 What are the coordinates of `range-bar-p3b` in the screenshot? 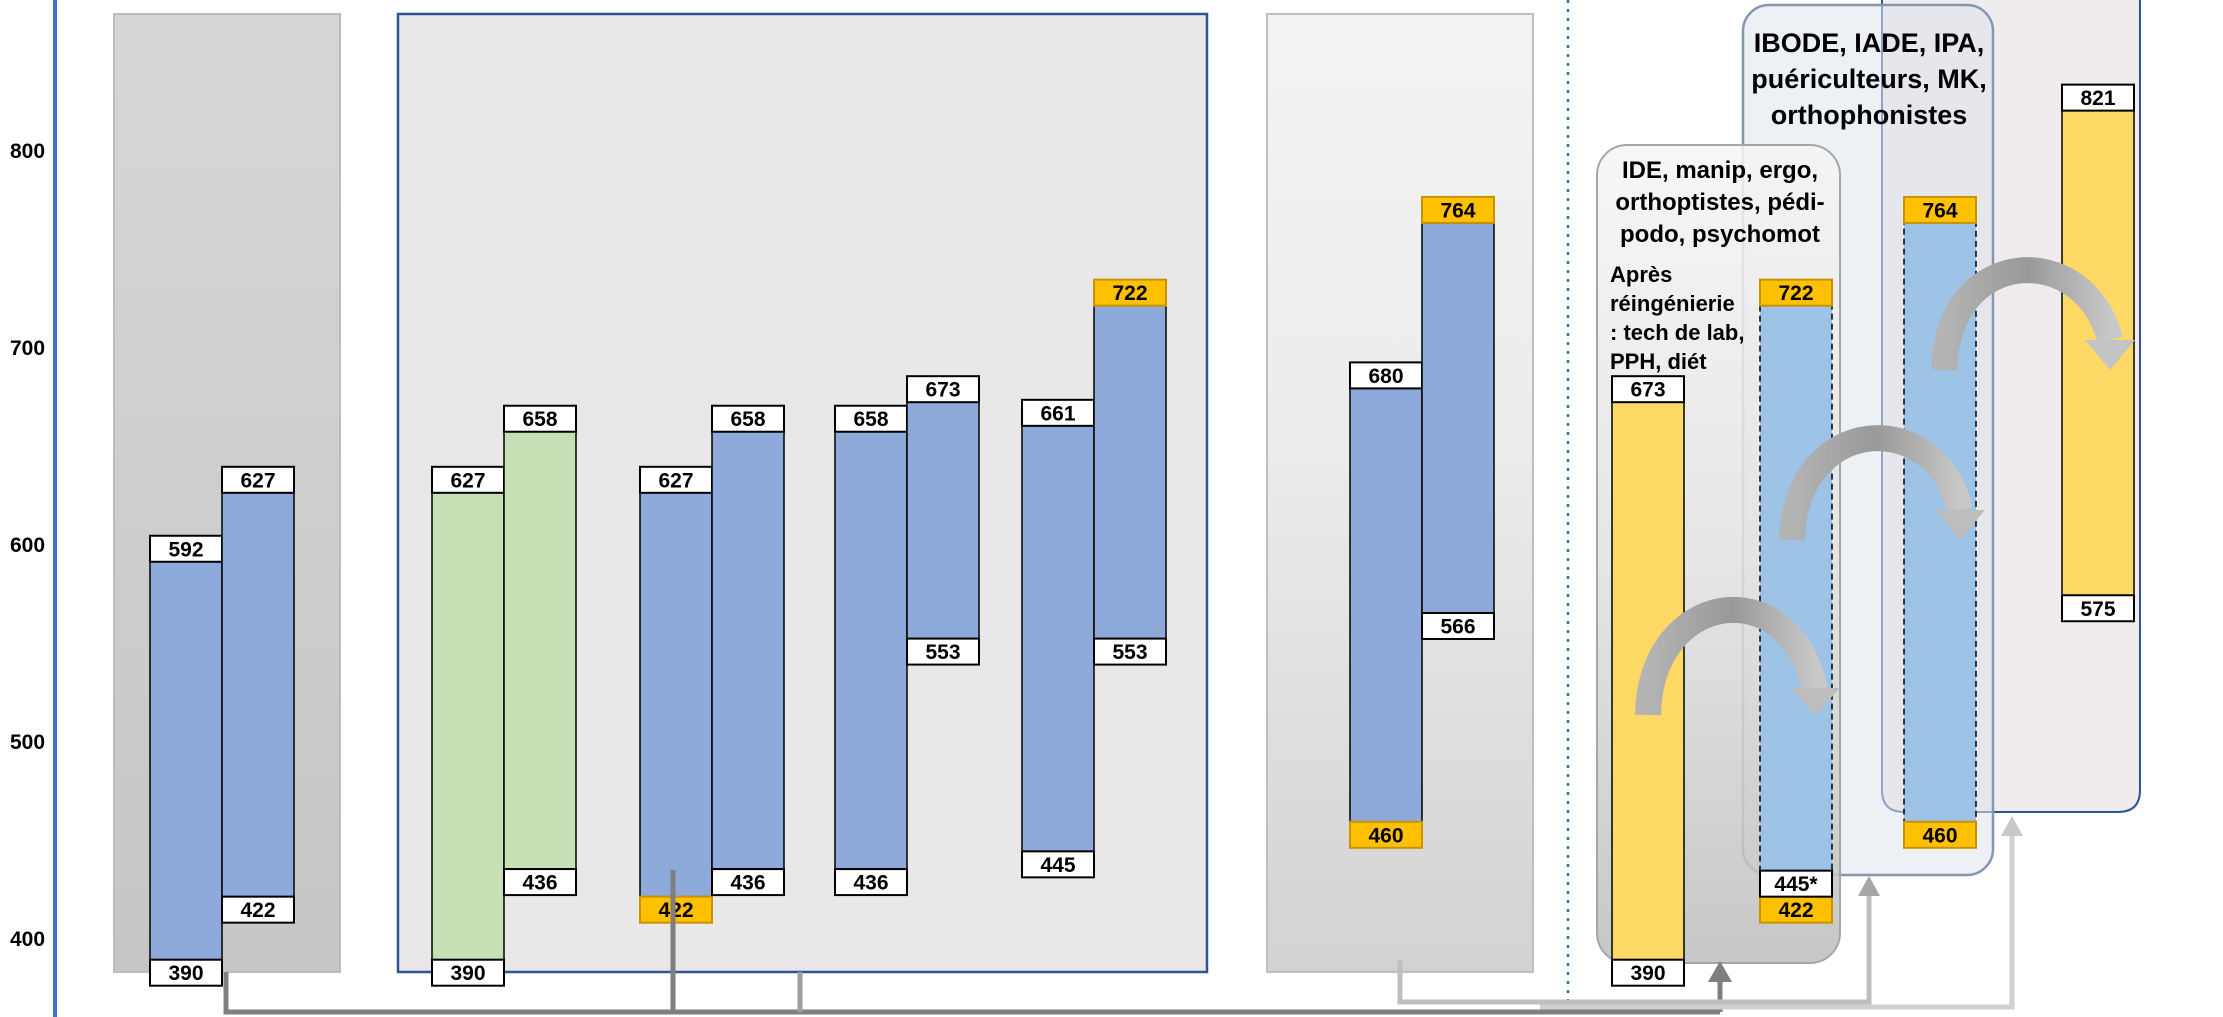 It's located at (748, 650).